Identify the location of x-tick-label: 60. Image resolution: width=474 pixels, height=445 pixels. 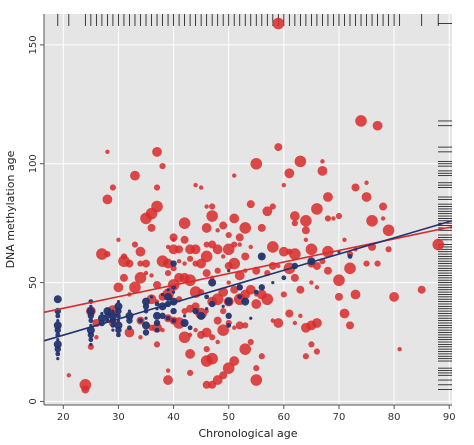
(283, 417).